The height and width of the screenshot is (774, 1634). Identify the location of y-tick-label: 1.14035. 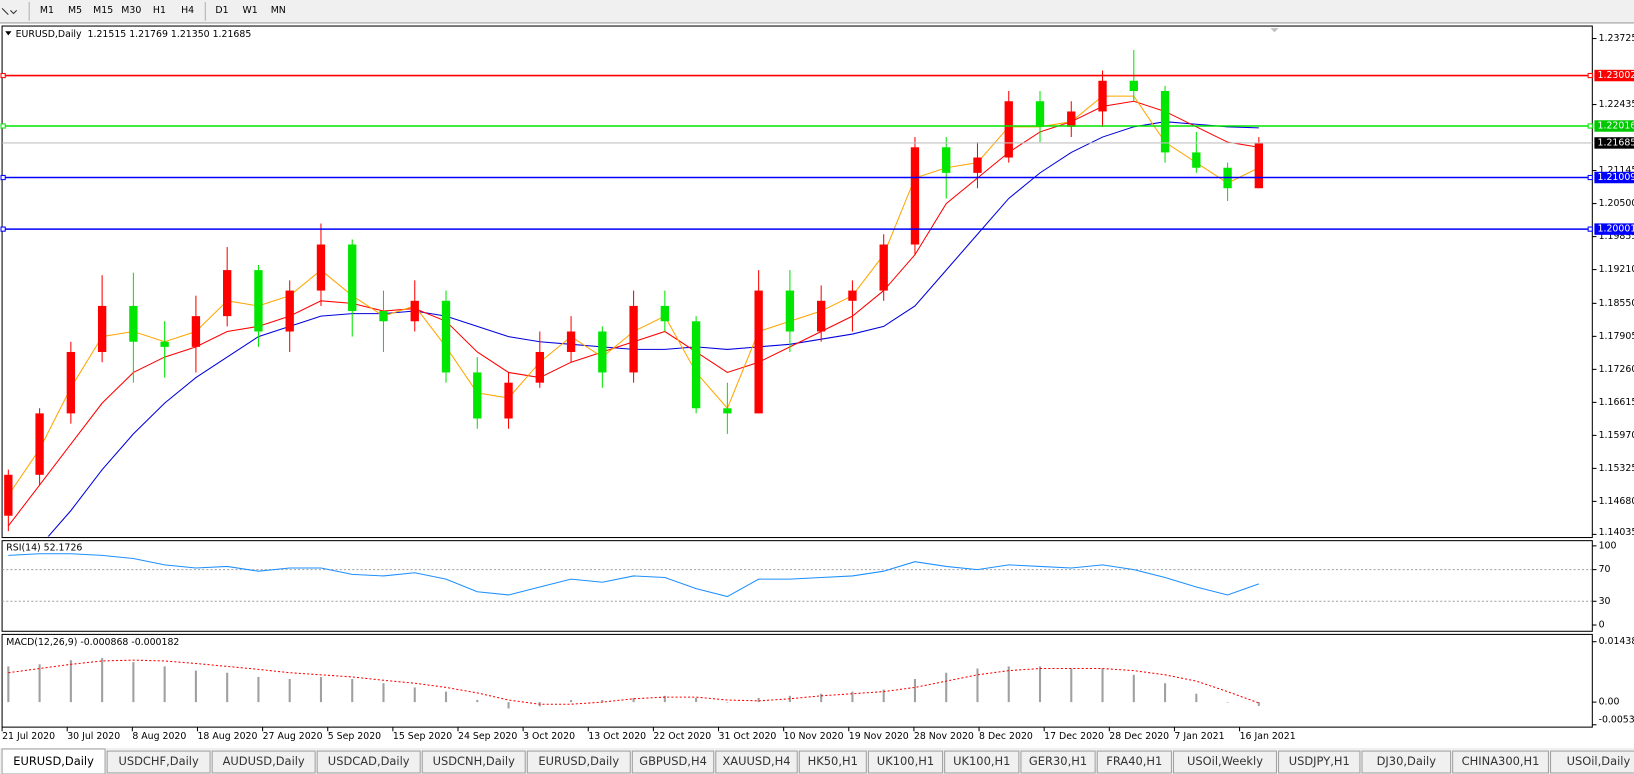
(1616, 532).